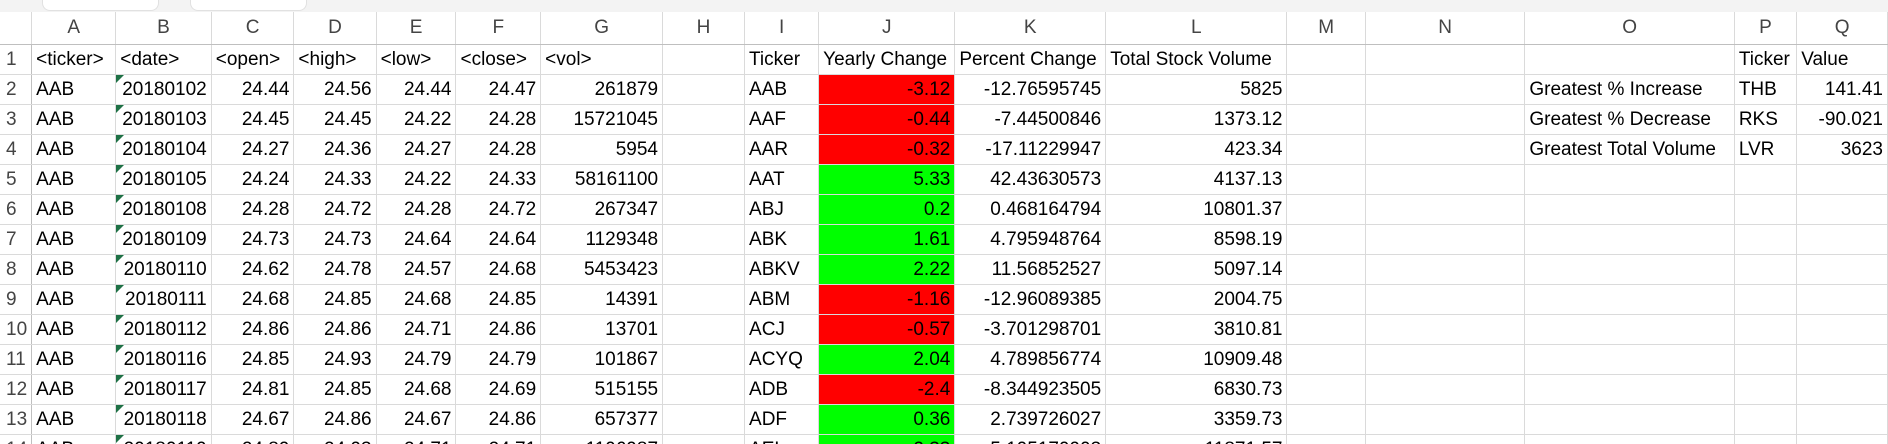 This screenshot has height=444, width=1888. I want to click on cell-m3, so click(1326, 119).